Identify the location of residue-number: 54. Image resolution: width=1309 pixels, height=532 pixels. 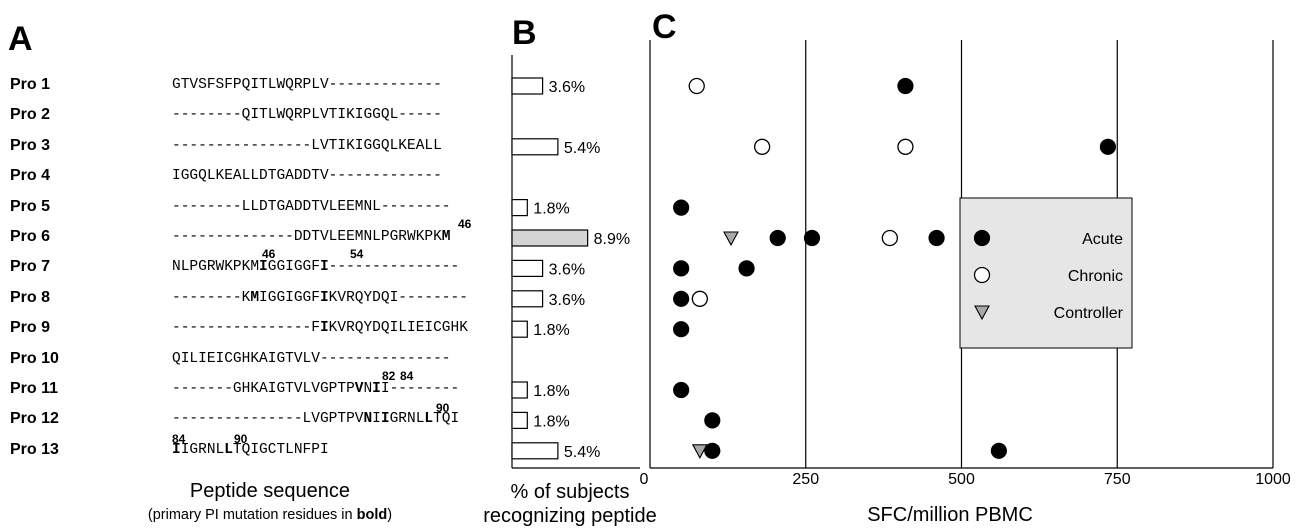
(357, 254).